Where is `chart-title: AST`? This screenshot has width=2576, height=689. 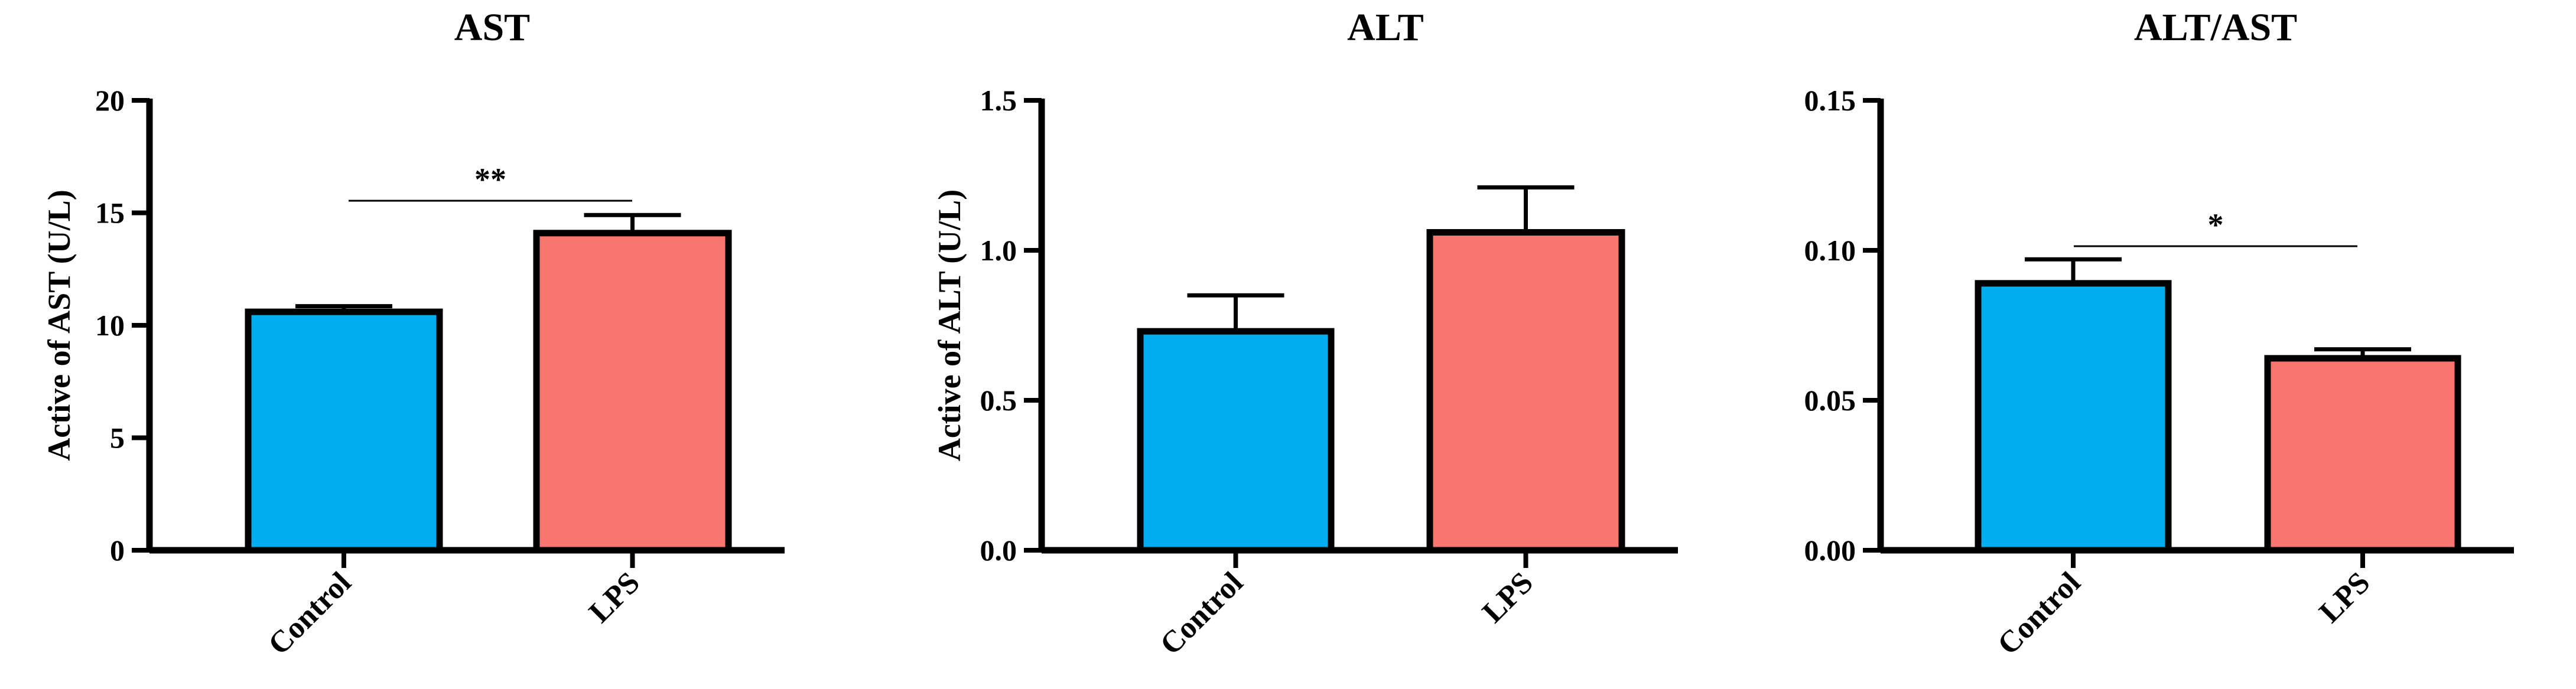
chart-title: AST is located at coordinates (492, 27).